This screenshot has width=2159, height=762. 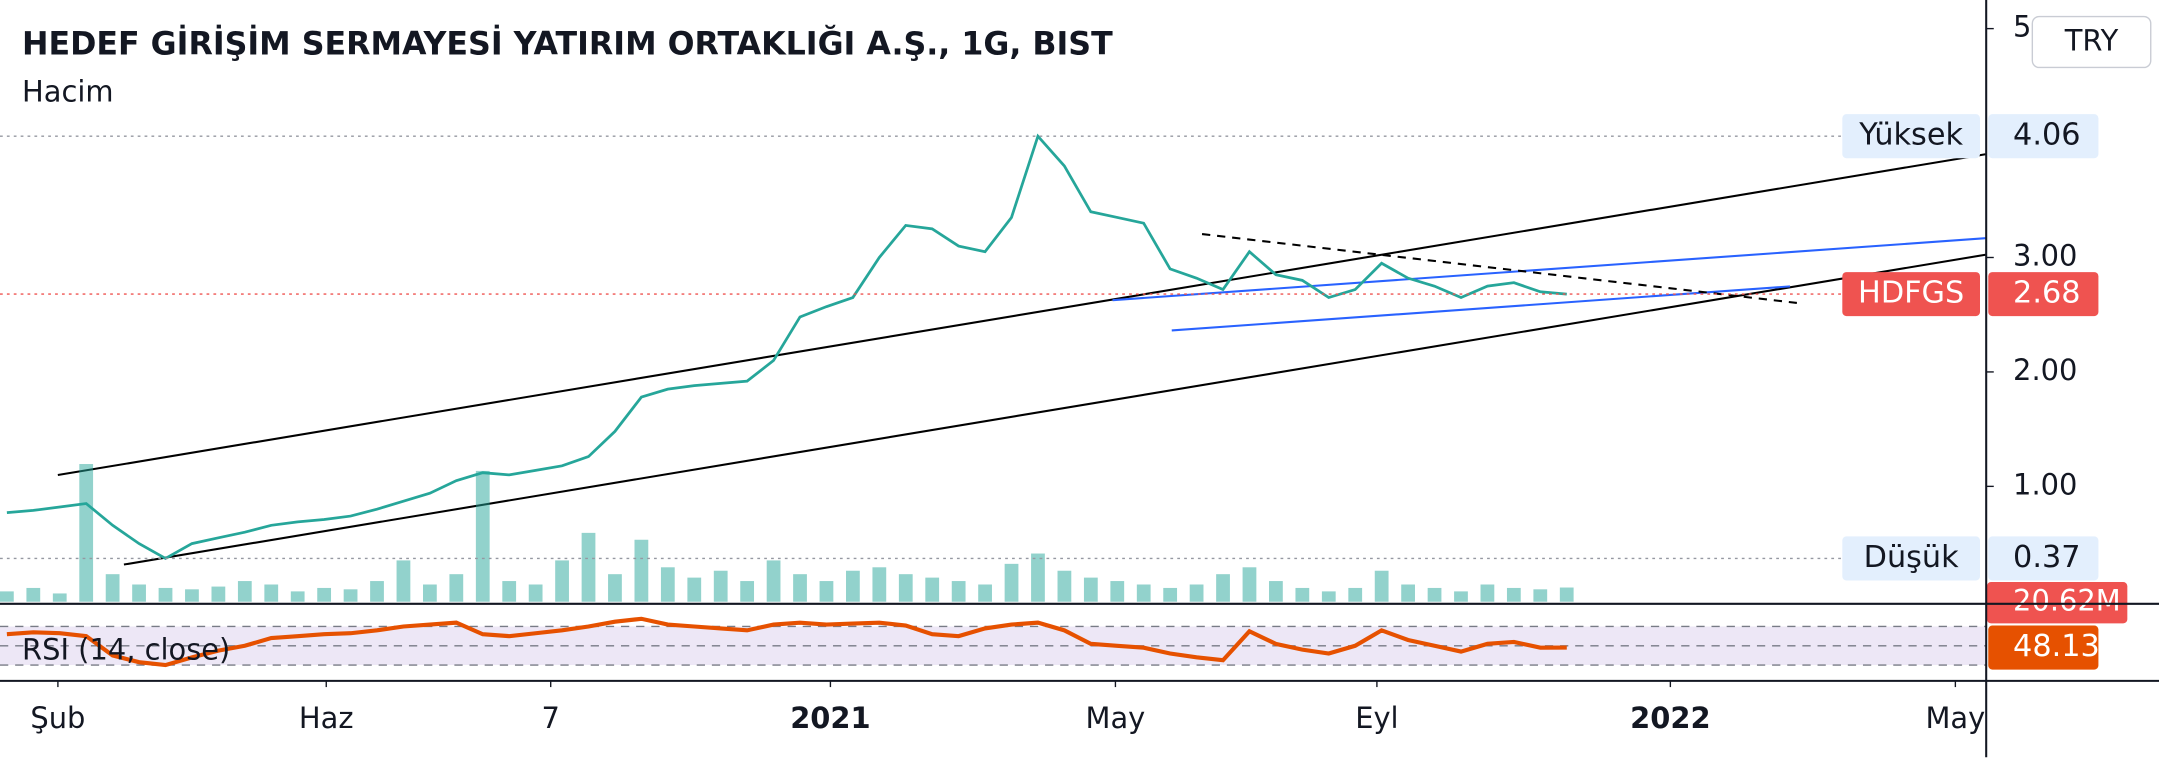 I want to click on rsi-value-bg, so click(x=2043, y=647).